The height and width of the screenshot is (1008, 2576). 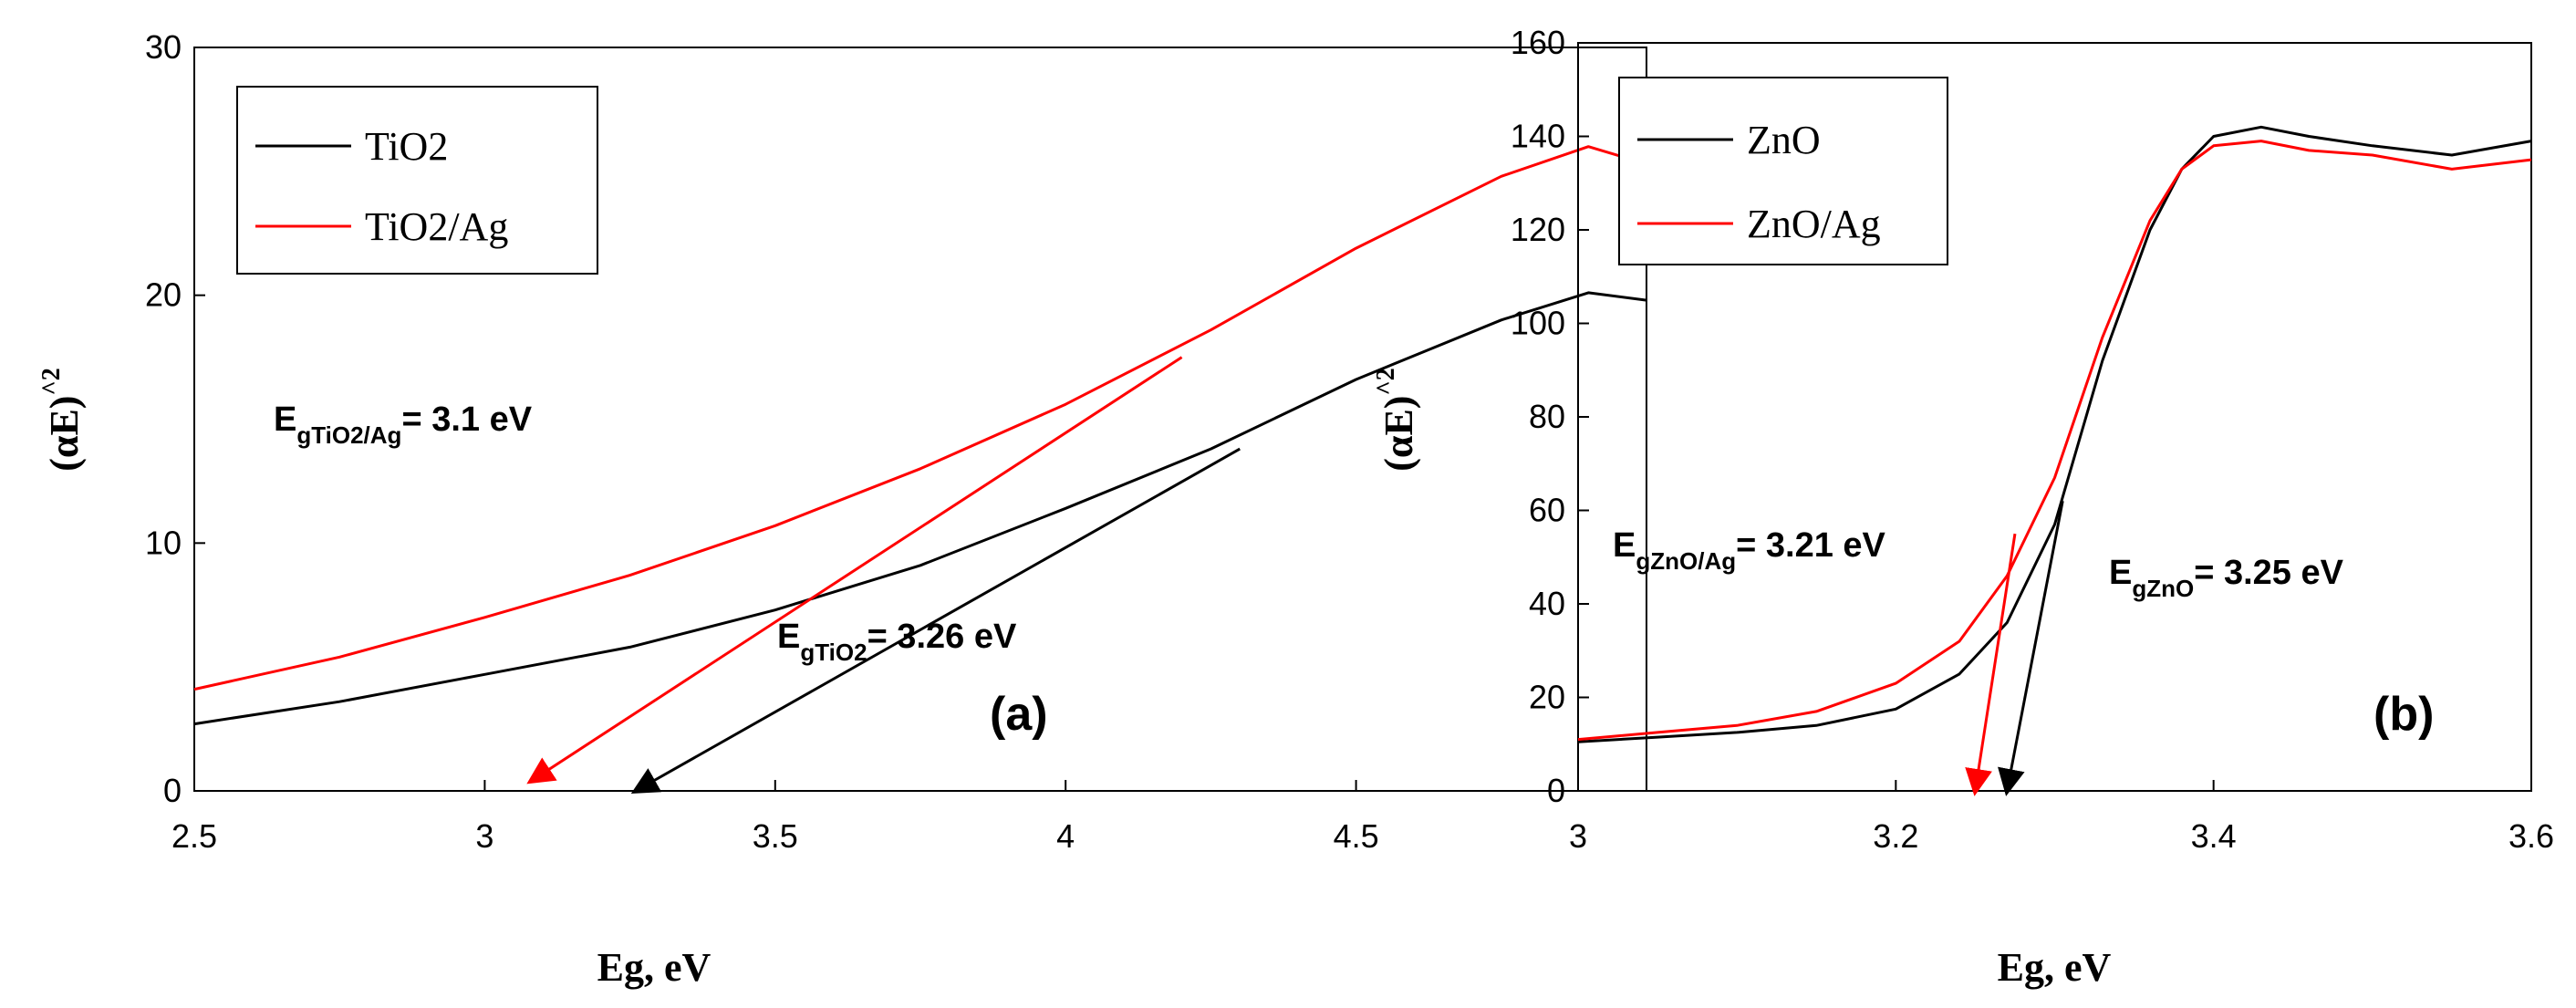 What do you see at coordinates (194, 836) in the screenshot?
I see `panel-a-x-tick-label: 2.5` at bounding box center [194, 836].